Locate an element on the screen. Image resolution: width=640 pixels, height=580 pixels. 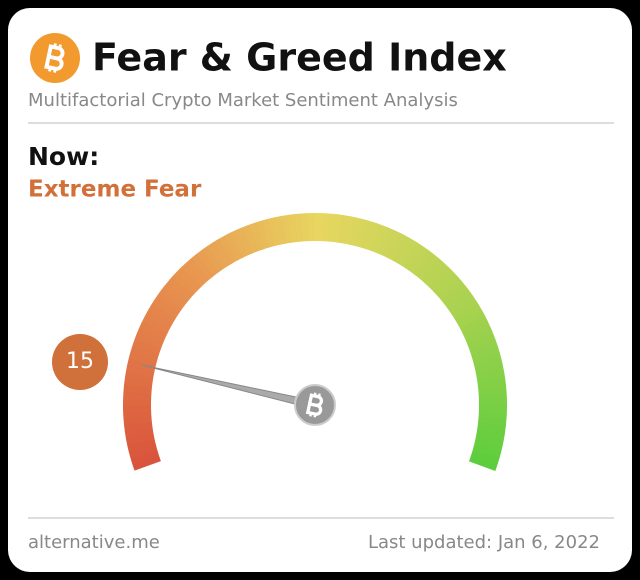
now-label: Now: is located at coordinates (63, 156).